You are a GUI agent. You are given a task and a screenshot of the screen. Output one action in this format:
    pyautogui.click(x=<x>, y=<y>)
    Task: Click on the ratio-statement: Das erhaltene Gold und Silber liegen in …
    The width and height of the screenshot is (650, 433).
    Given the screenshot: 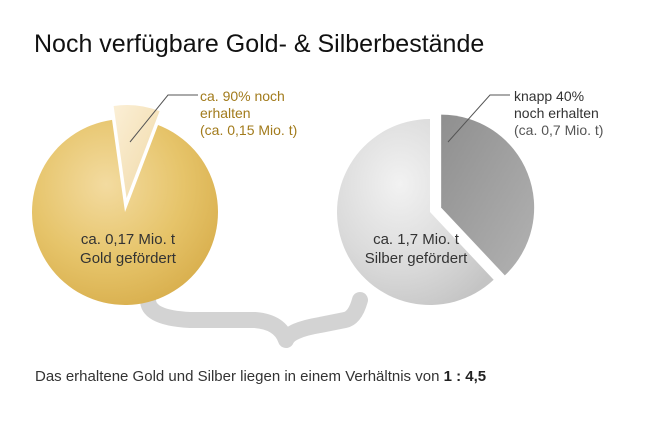 What is the action you would take?
    pyautogui.click(x=260, y=376)
    